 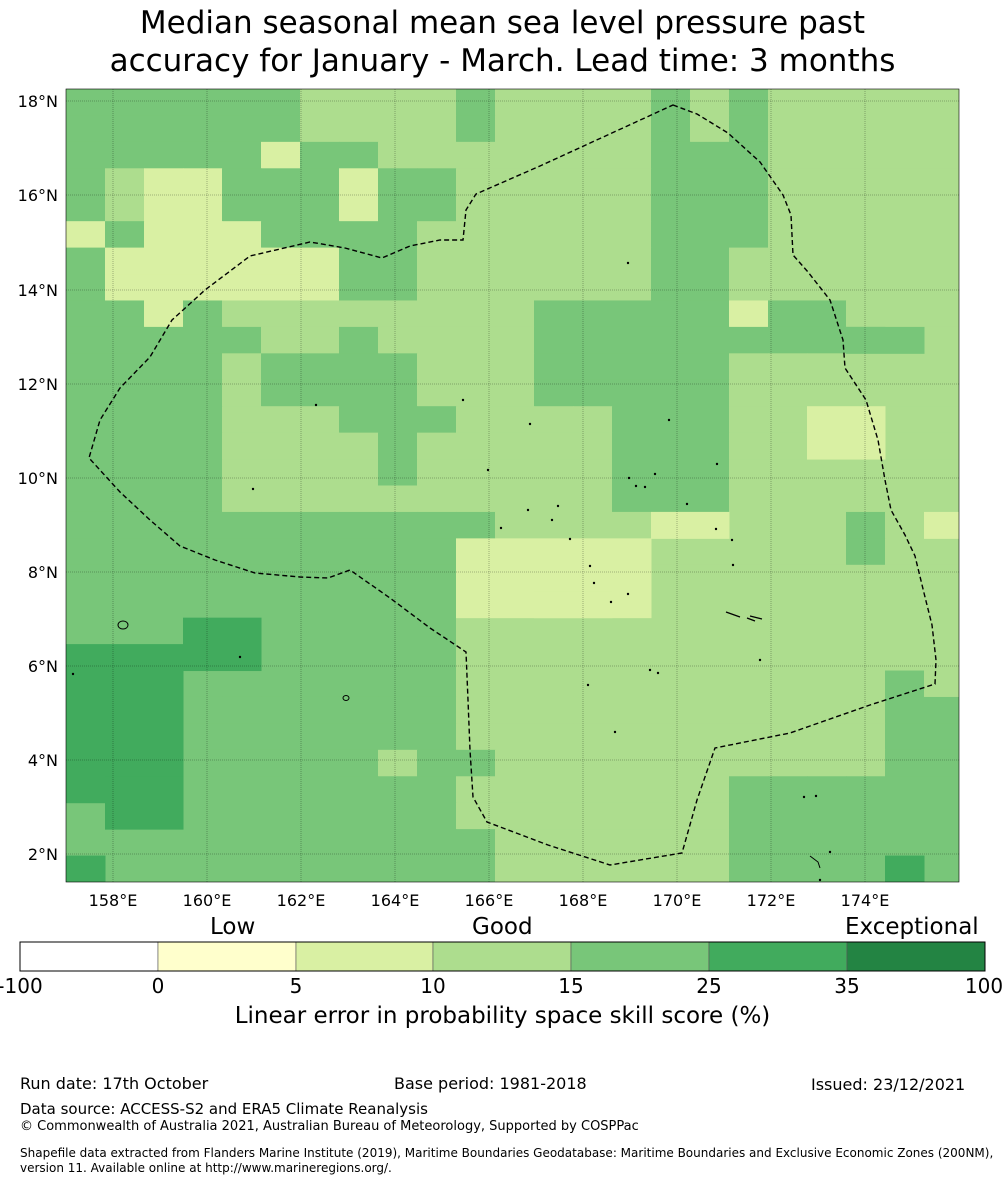 What do you see at coordinates (433, 986) in the screenshot?
I see `colorbar-tick: 10` at bounding box center [433, 986].